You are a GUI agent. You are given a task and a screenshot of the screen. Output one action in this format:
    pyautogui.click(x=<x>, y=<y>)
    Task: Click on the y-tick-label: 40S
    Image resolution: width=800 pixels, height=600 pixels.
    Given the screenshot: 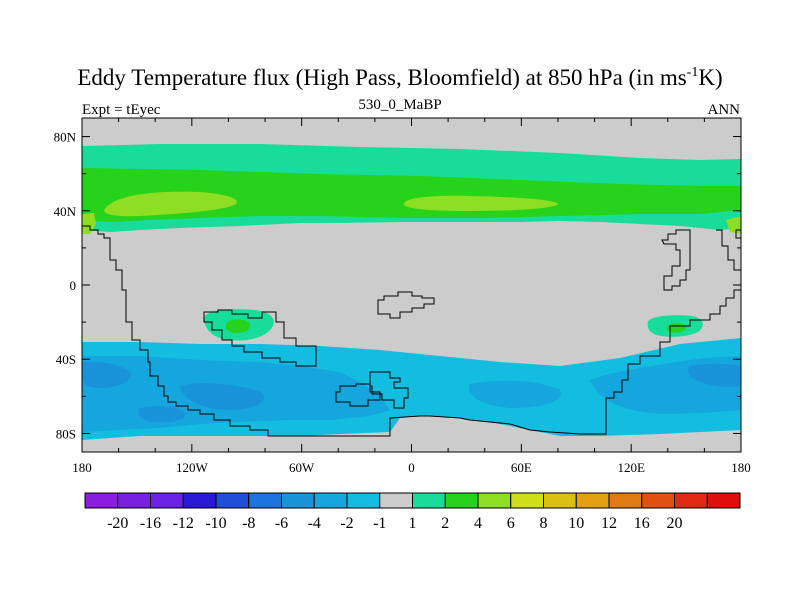 What is the action you would take?
    pyautogui.click(x=66, y=359)
    